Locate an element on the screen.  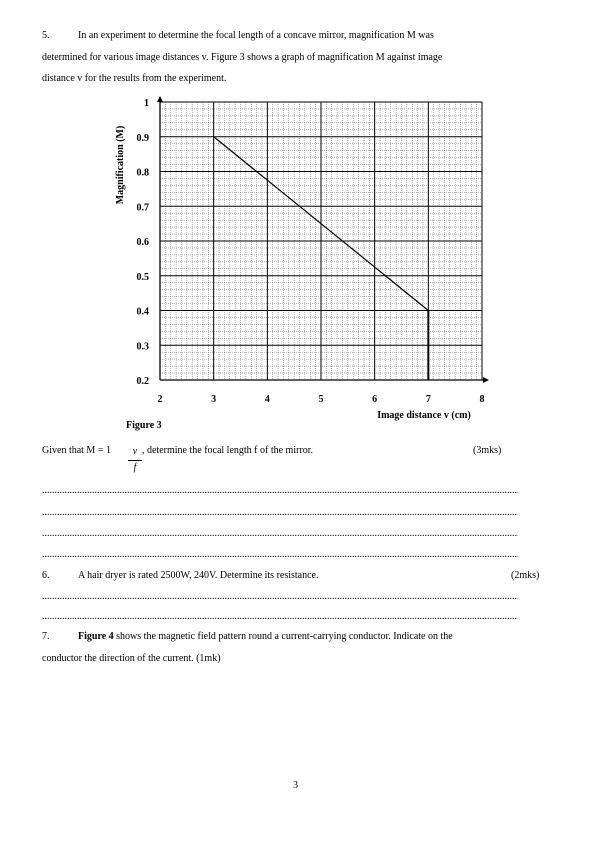
y-tick-label: 0.2 is located at coordinates (143, 381).